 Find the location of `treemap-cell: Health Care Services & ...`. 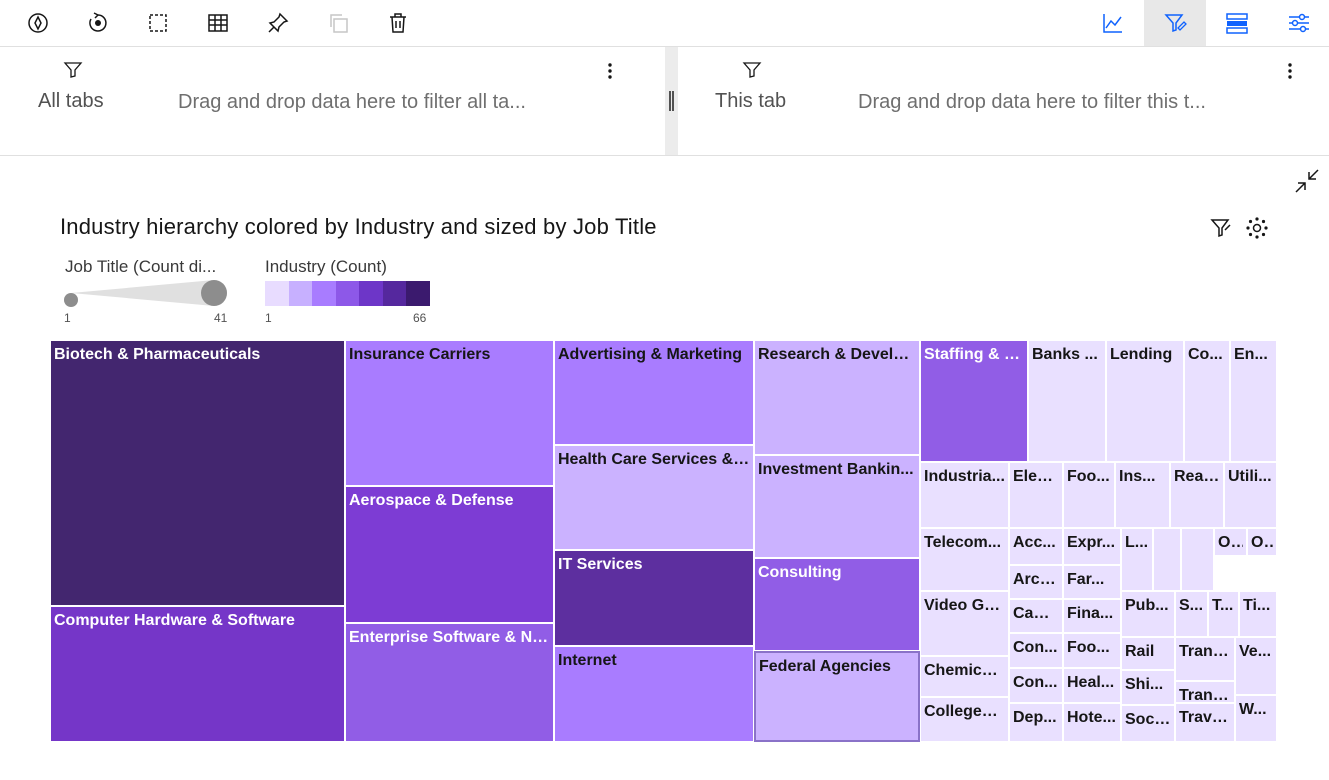

treemap-cell: Health Care Services & ... is located at coordinates (654, 497).